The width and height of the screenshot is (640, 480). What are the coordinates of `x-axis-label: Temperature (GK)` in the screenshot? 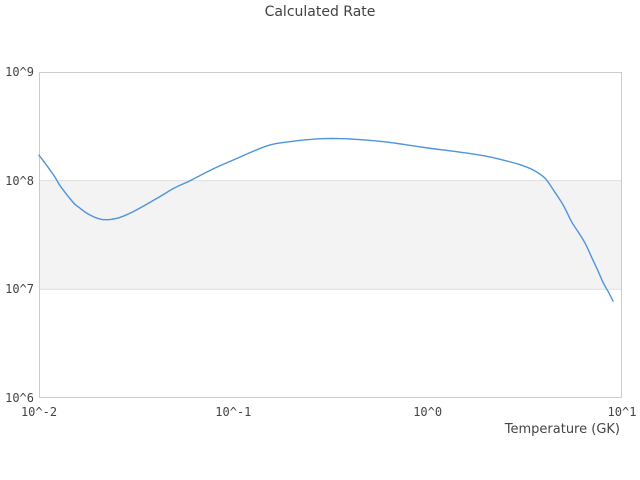 It's located at (562, 429).